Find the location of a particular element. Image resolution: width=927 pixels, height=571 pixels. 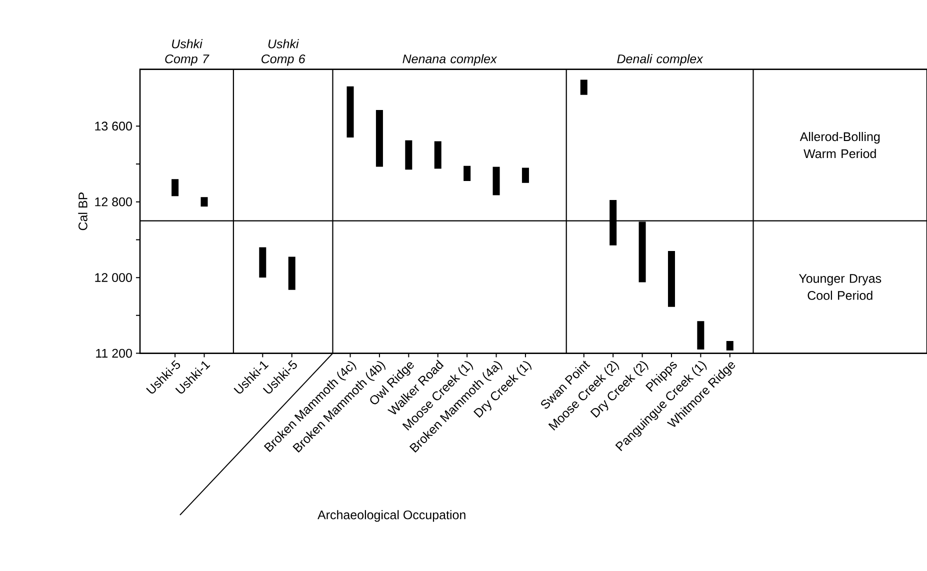

x-axis-title: Archaeological Occupation is located at coordinates (392, 516).